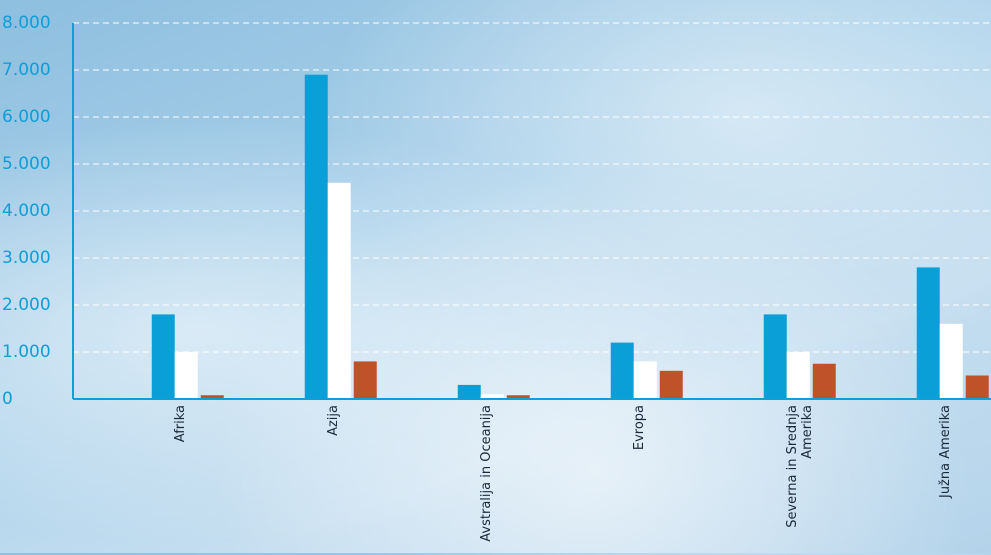 The width and height of the screenshot is (991, 555). I want to click on y-tick-label: 3.000, so click(26, 258).